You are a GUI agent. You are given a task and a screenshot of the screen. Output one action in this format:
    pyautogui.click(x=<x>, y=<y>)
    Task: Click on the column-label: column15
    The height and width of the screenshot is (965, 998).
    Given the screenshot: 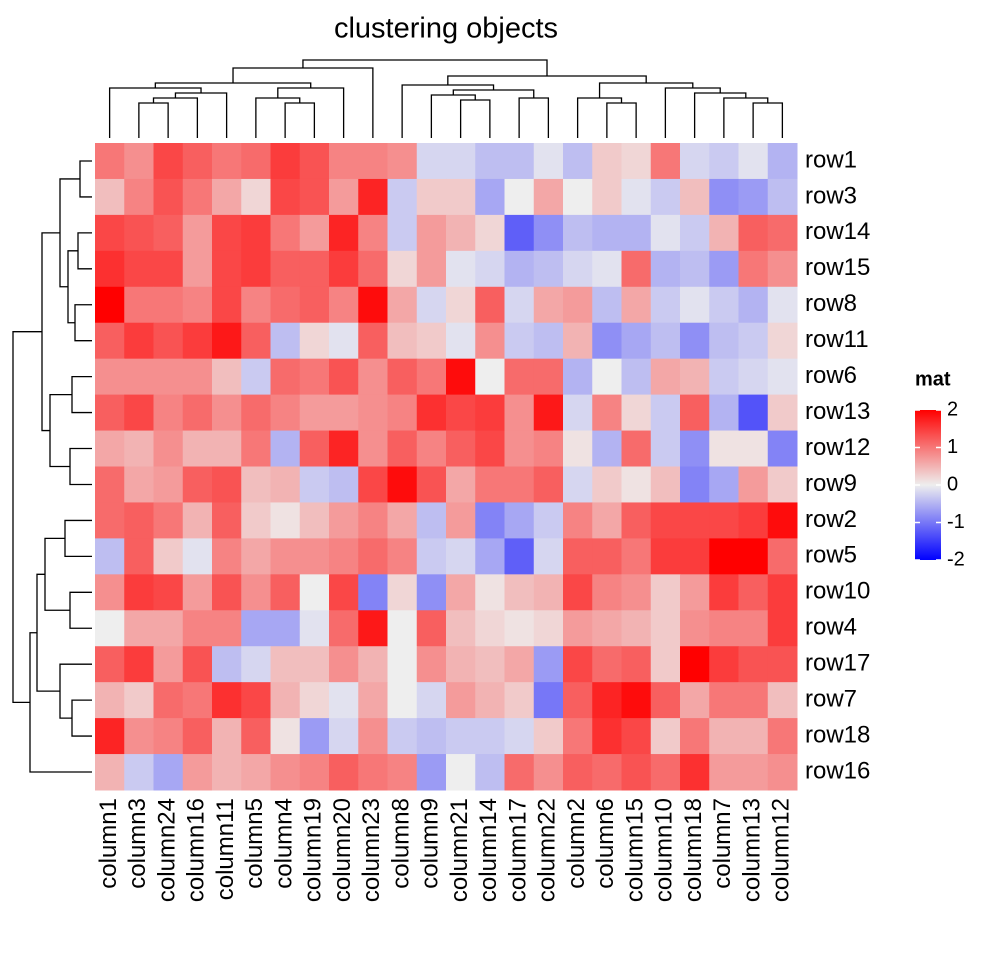 What is the action you would take?
    pyautogui.click(x=634, y=850)
    